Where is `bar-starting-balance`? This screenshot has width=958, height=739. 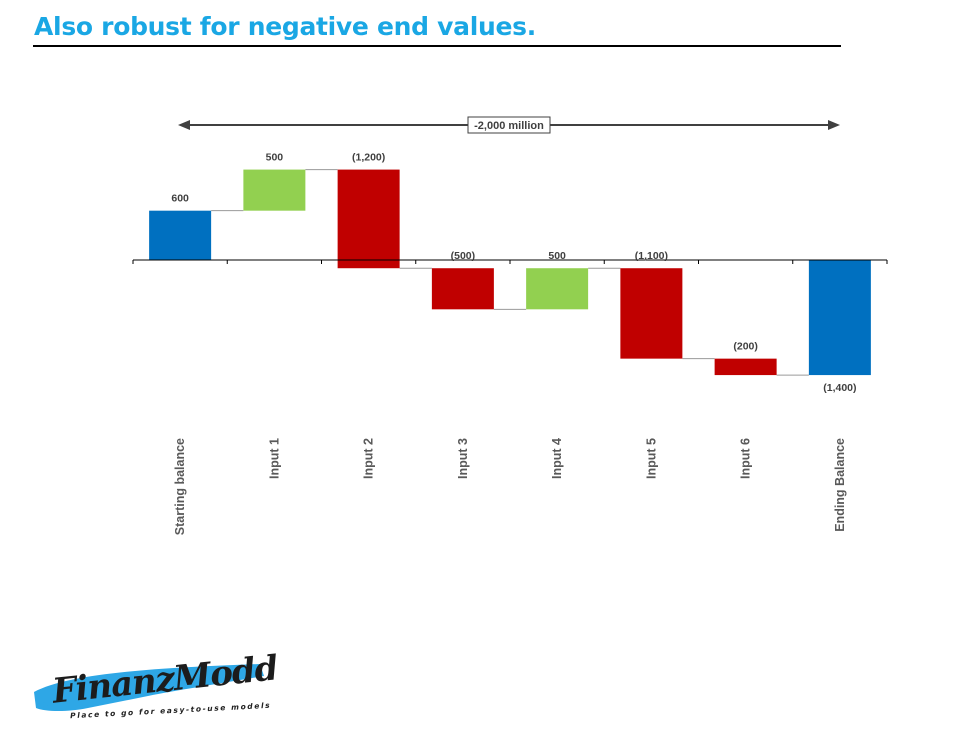
bar-starting-balance is located at coordinates (180, 235).